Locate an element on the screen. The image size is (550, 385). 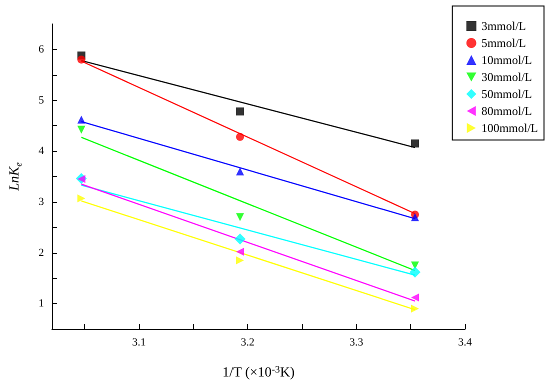
x-tick-label: 3.2 is located at coordinates (247, 342).